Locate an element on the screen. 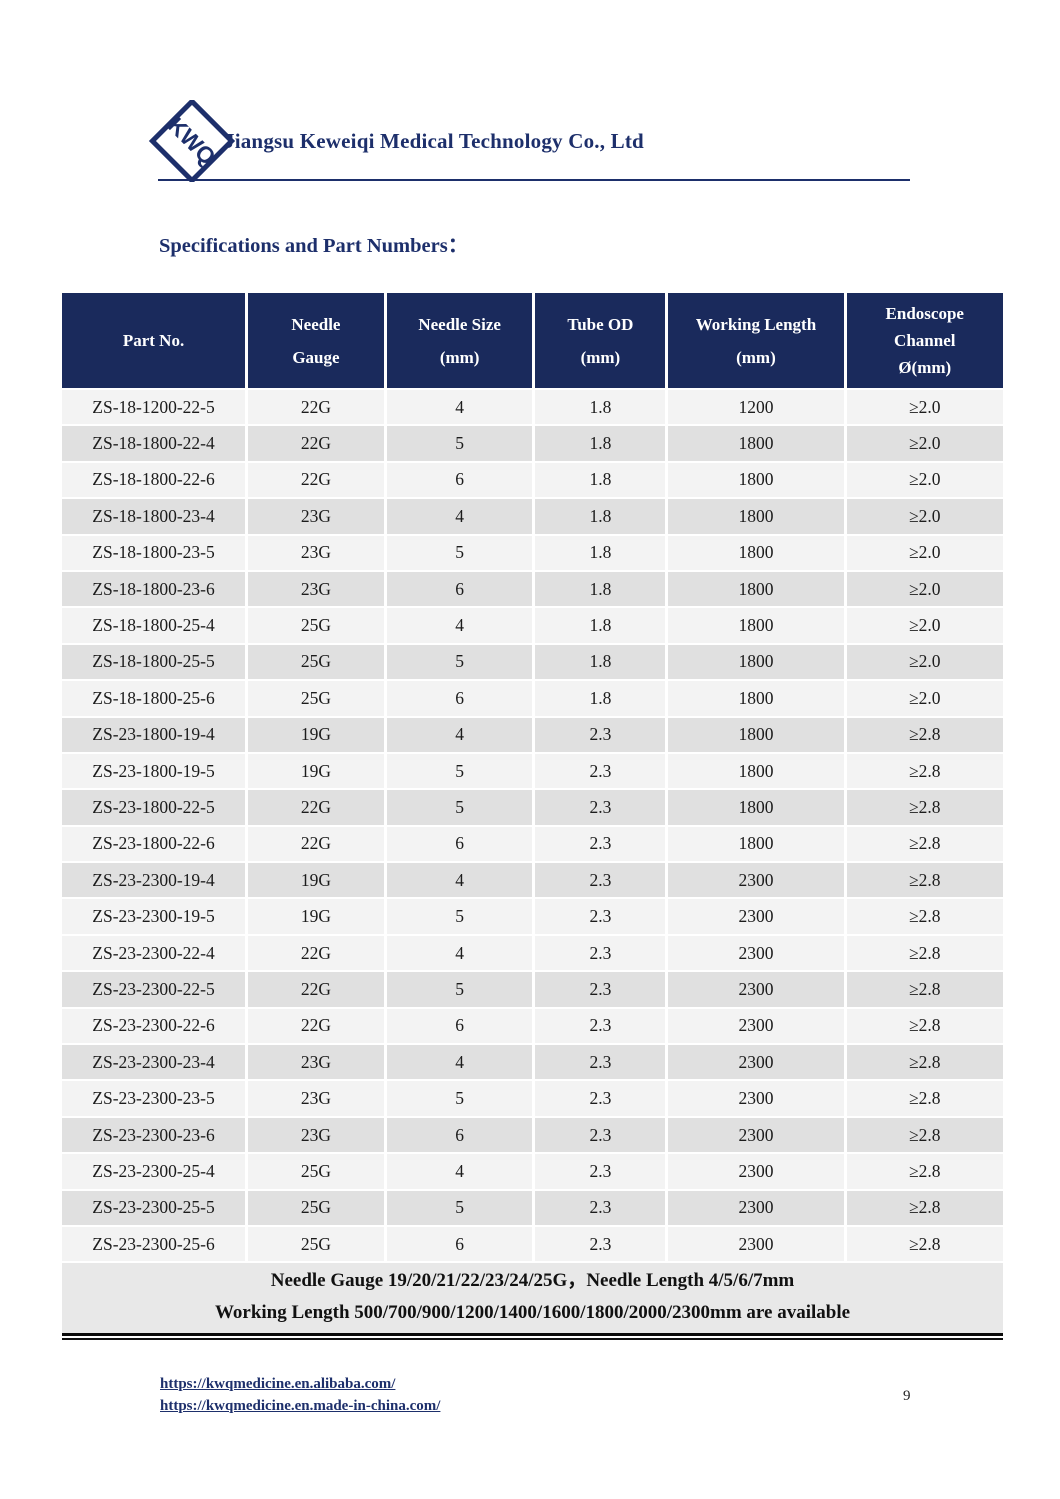  table-row: ZS-23-2300-25-5 25G 5 2.3 2300 ≥2.8 is located at coordinates (532, 1207).